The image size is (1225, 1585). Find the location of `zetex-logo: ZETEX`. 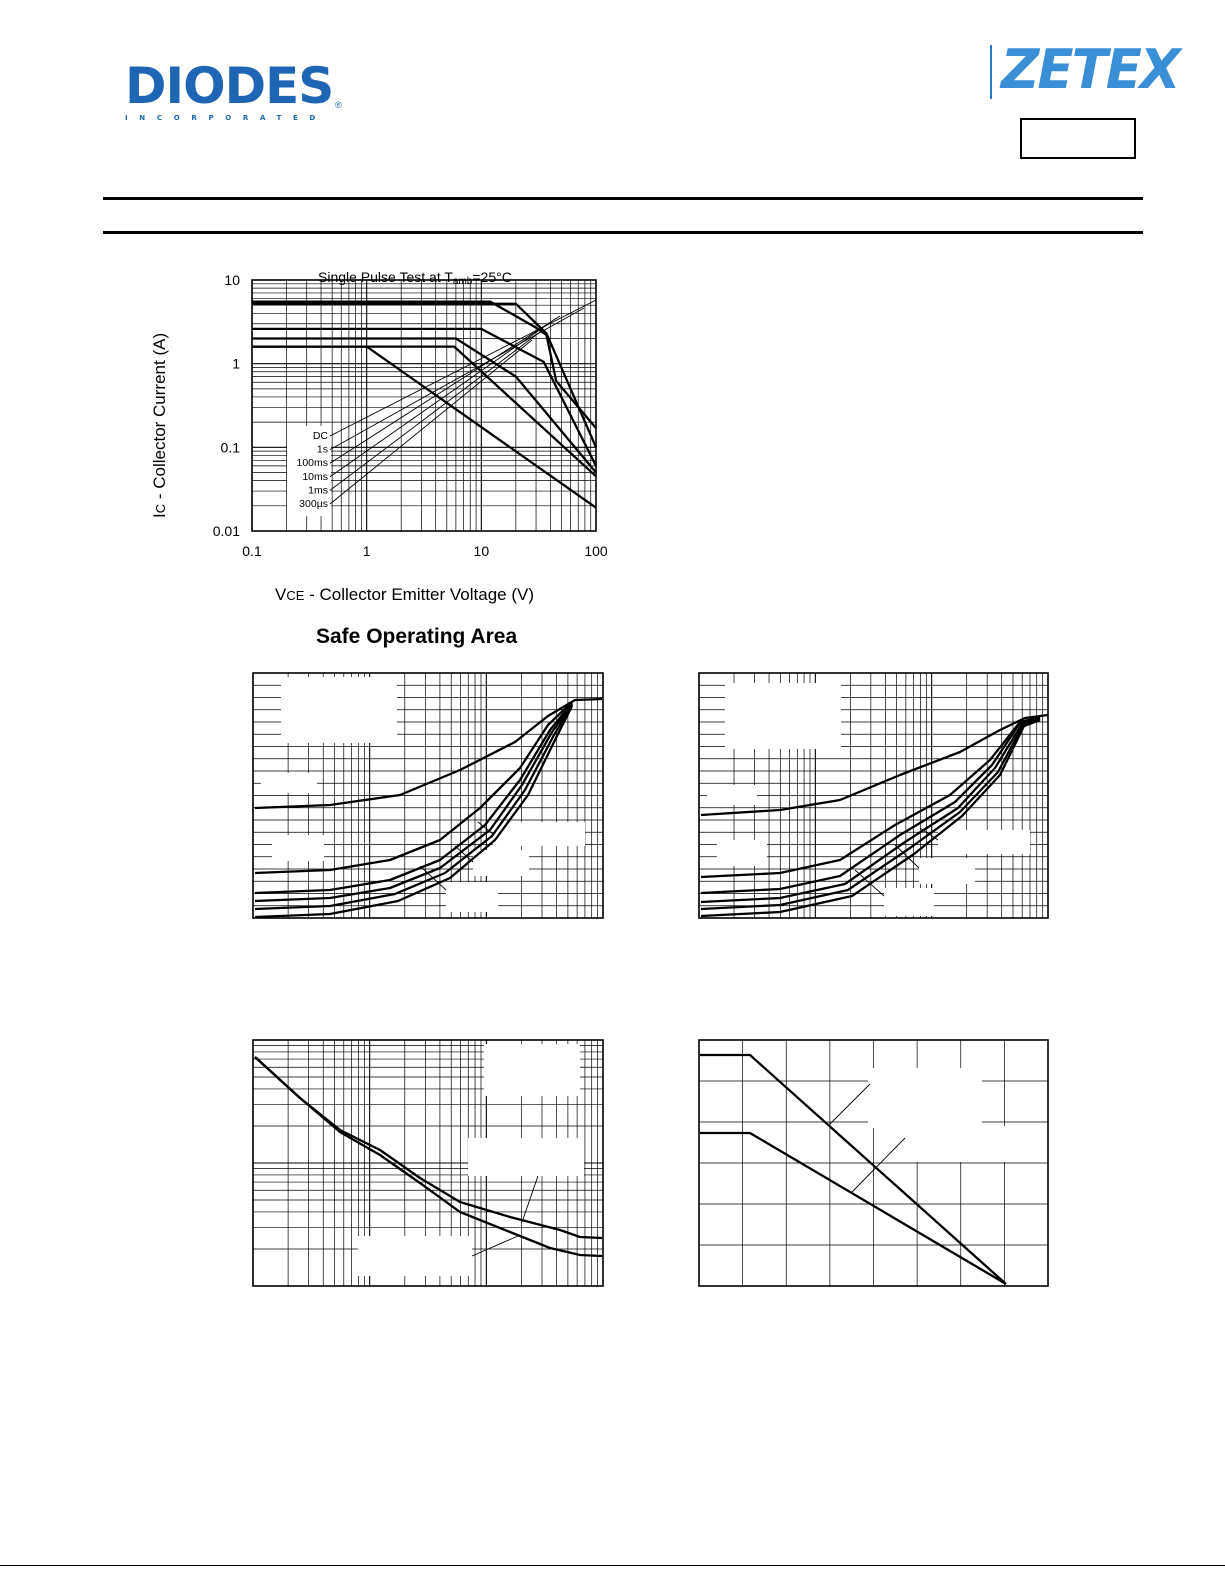

zetex-logo: ZETEX is located at coordinates (1091, 69).